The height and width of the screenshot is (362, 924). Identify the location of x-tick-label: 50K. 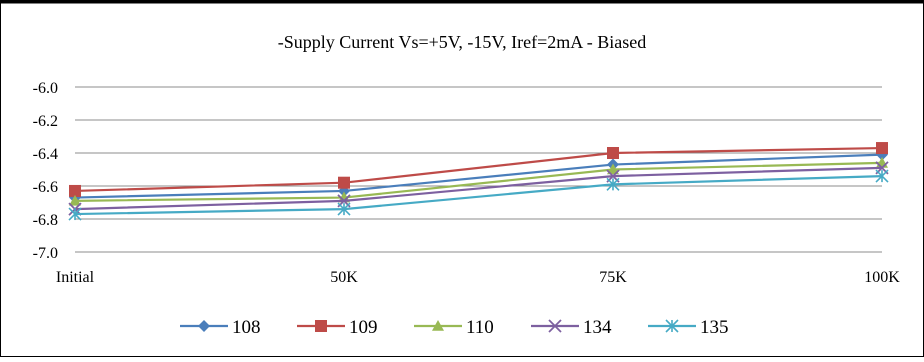
(344, 277).